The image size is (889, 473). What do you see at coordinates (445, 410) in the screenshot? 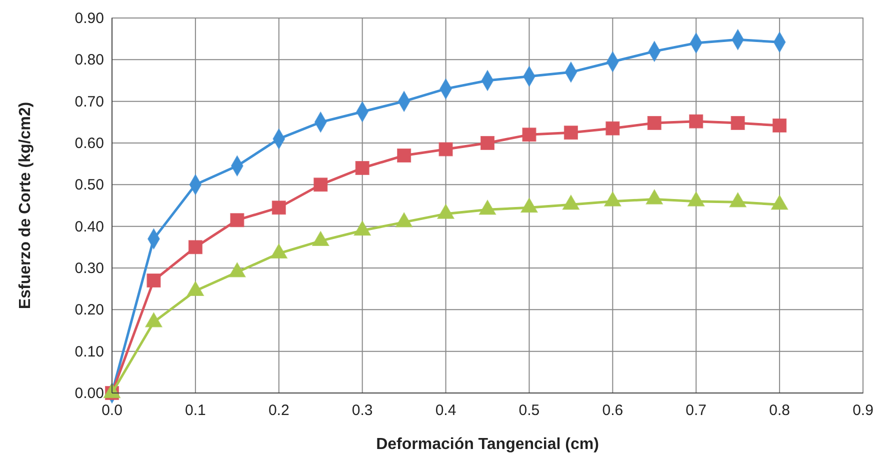
I see `x-tick-label: 0.4` at bounding box center [445, 410].